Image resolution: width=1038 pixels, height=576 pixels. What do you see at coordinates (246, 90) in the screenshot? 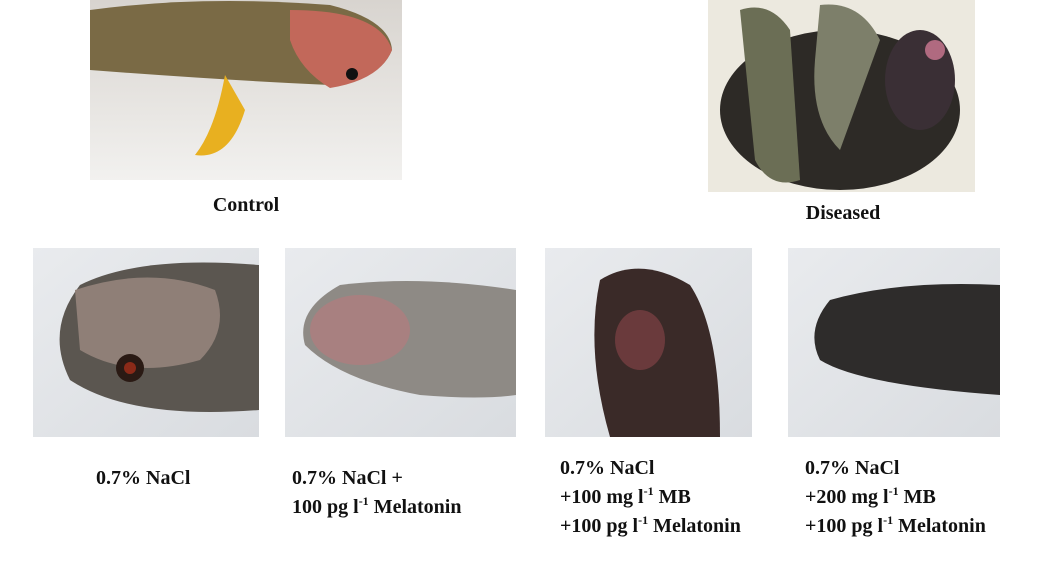
I see `photo-control` at bounding box center [246, 90].